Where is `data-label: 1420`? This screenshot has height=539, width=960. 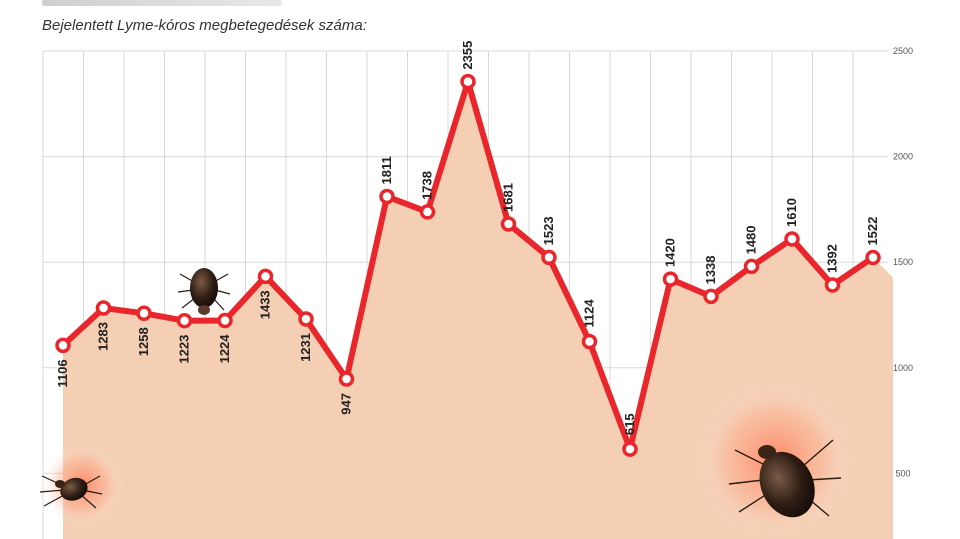
data-label: 1420 is located at coordinates (670, 252).